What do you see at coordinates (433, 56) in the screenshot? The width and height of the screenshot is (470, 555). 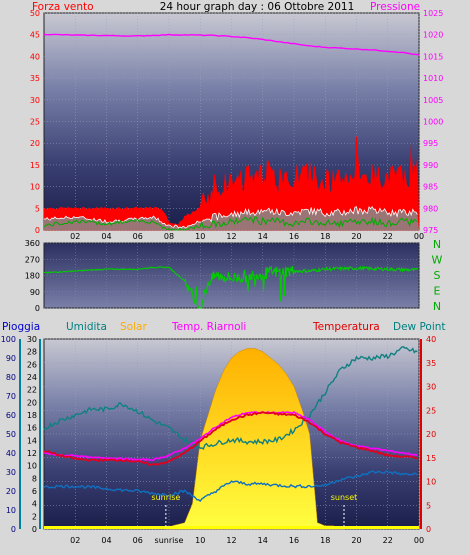 I see `right-tick-label: 1015` at bounding box center [433, 56].